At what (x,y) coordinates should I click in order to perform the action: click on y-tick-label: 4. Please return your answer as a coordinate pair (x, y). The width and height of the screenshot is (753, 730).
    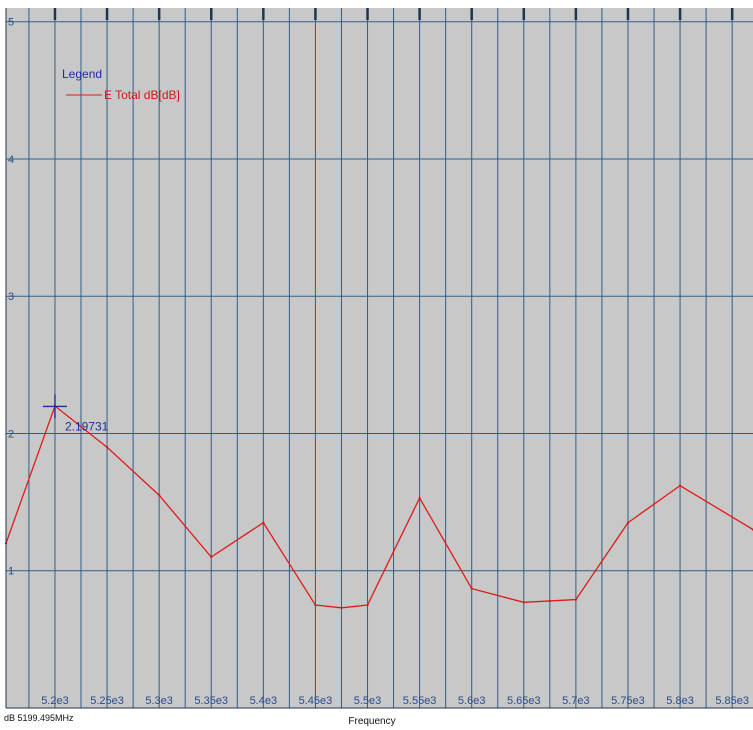
    Looking at the image, I should click on (11, 160).